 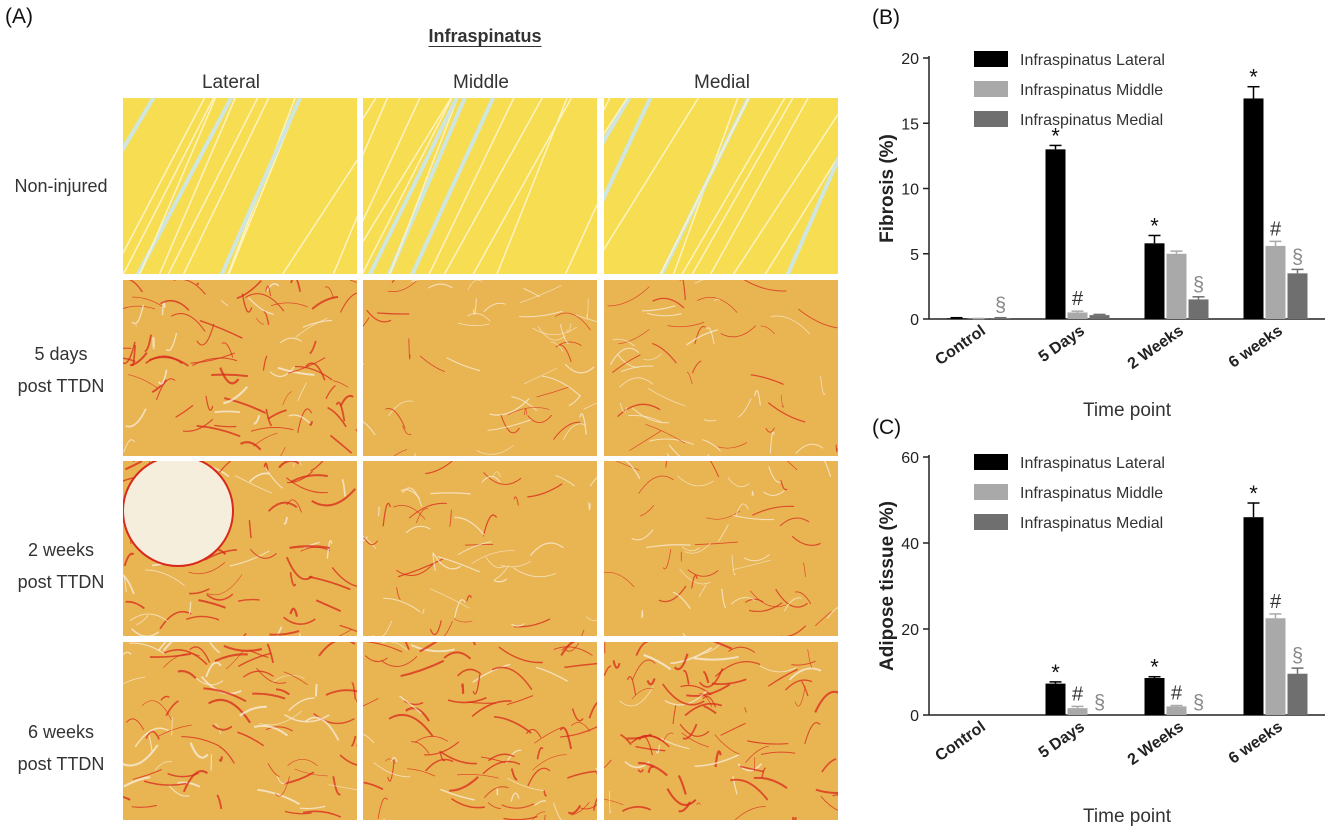 What do you see at coordinates (1092, 463) in the screenshot?
I see `adipose-legend-label: Infraspinatus Lateral` at bounding box center [1092, 463].